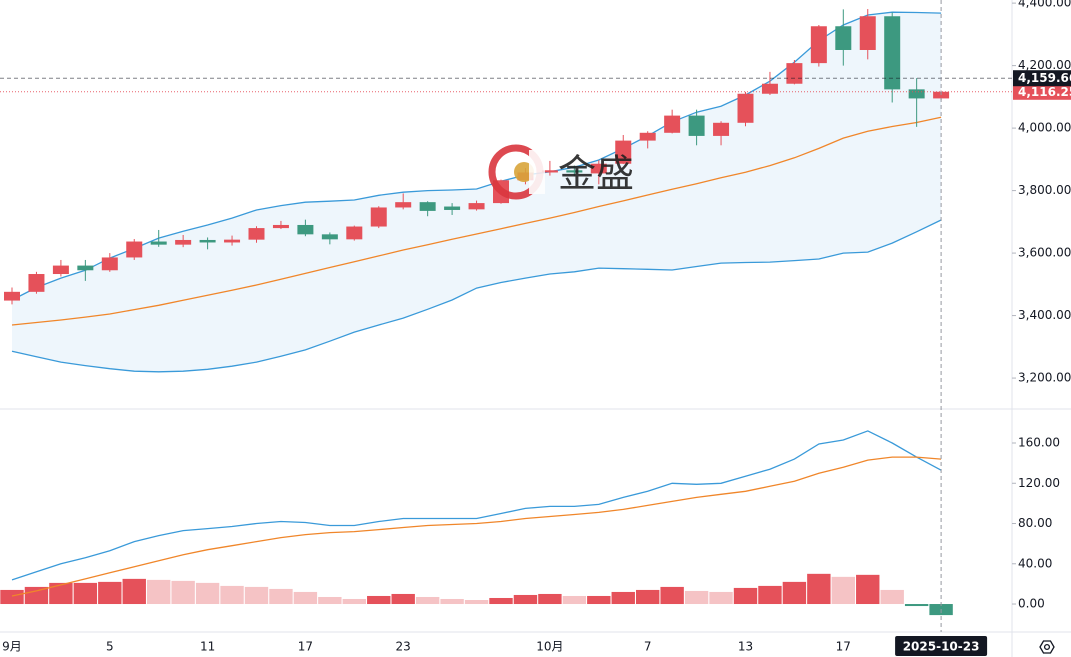  Describe the element at coordinates (403, 647) in the screenshot. I see `x-tick-label: 23` at that location.